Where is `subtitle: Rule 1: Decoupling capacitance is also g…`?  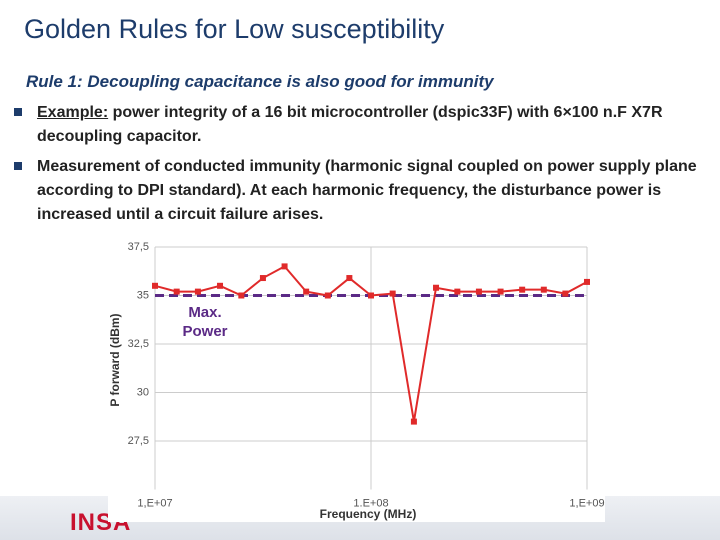 subtitle: Rule 1: Decoupling capacitance is also g… is located at coordinates (260, 81).